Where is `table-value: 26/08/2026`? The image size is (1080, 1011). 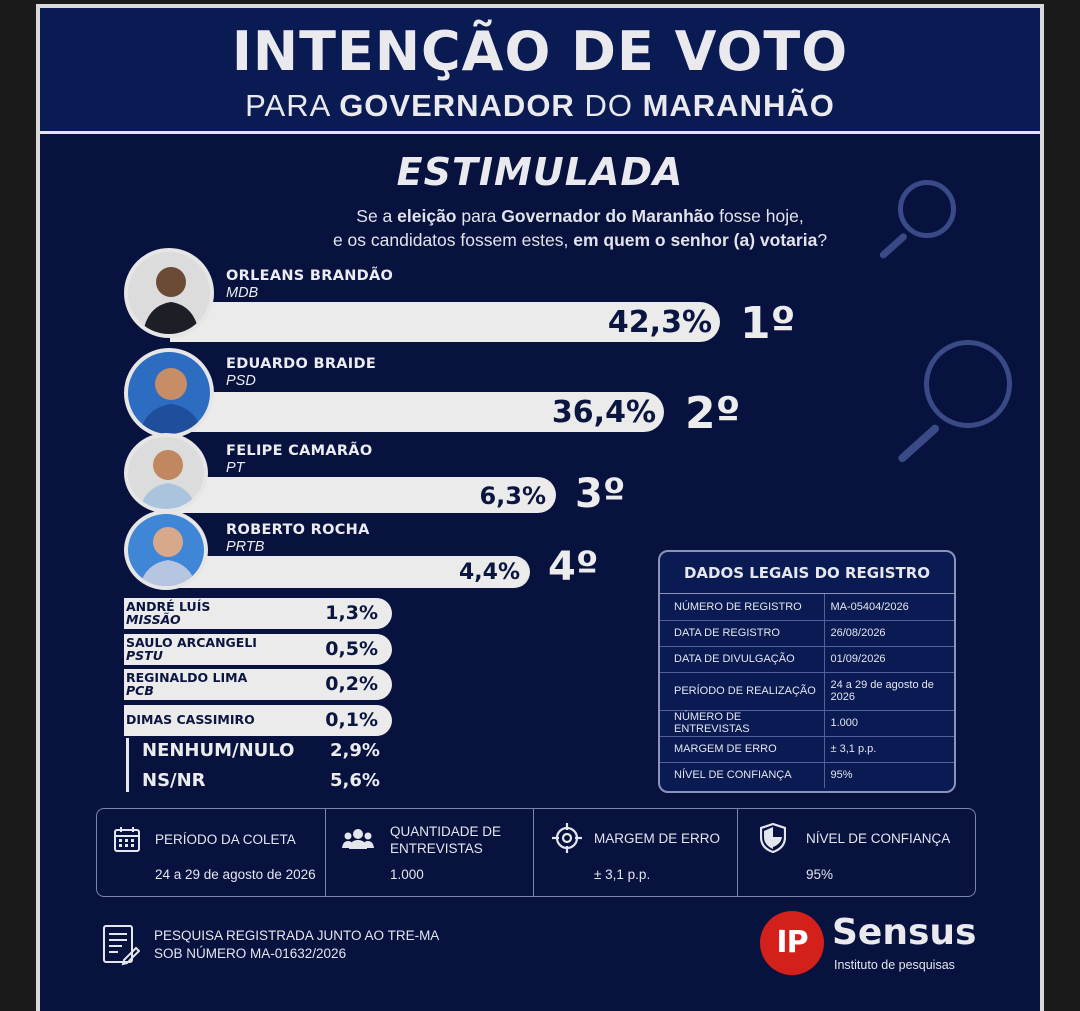 table-value: 26/08/2026 is located at coordinates (889, 633).